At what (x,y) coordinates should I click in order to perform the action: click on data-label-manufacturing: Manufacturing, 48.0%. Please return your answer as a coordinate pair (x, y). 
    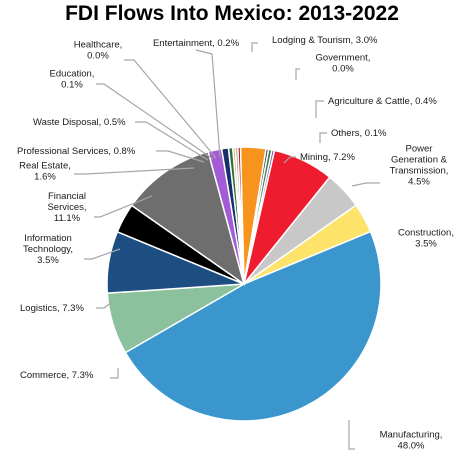
    Looking at the image, I should click on (411, 441).